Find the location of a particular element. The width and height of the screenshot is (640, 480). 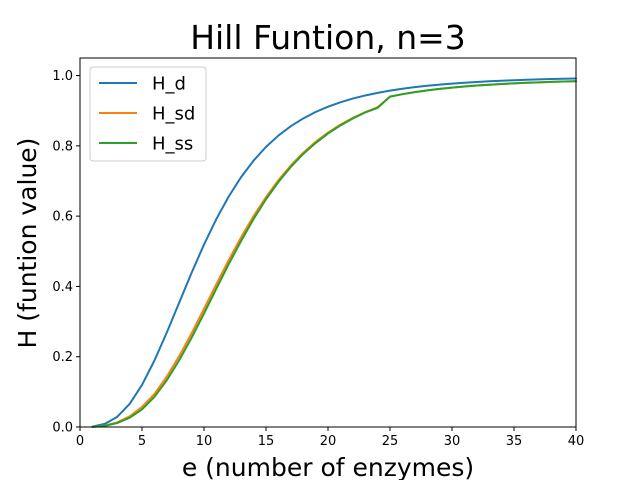

legend: H_d H_sd H_ss is located at coordinates (148, 114).